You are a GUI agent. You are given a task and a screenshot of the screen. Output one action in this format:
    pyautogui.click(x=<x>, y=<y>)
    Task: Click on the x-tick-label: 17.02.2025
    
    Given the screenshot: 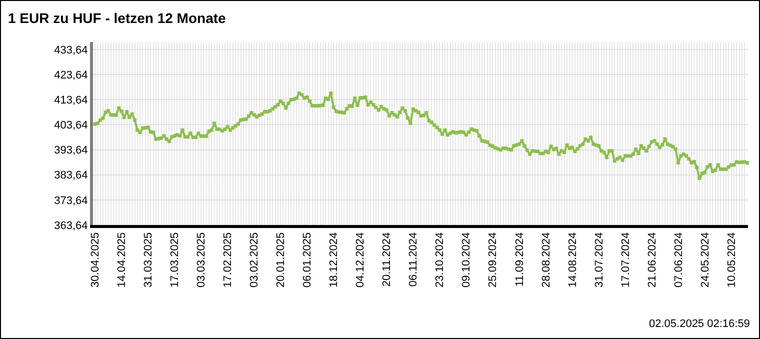 What is the action you would take?
    pyautogui.click(x=228, y=260)
    